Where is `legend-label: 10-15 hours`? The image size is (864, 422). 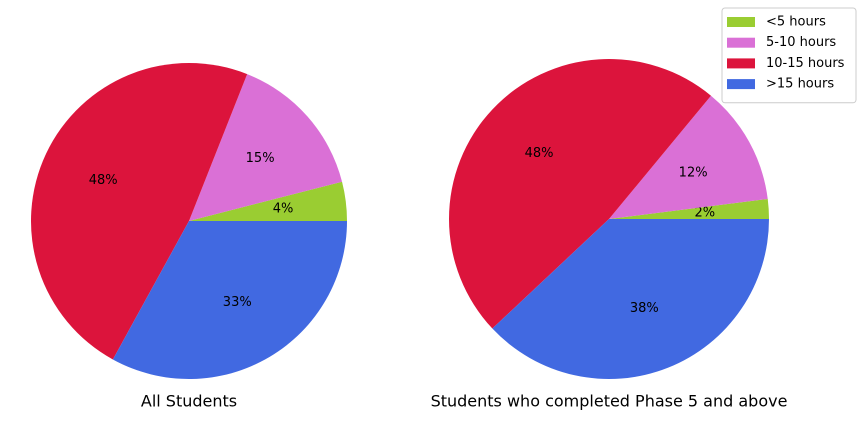 legend-label: 10-15 hours is located at coordinates (805, 63).